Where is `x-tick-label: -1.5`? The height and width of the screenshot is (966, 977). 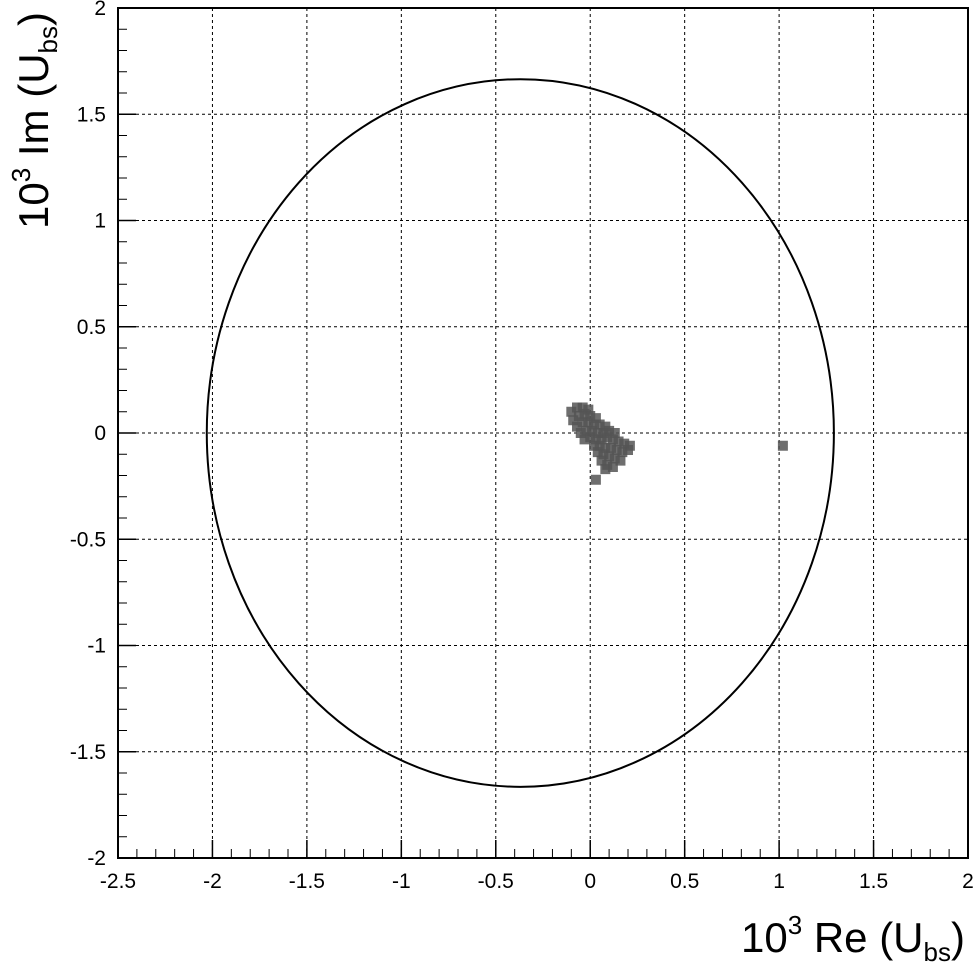 x-tick-label: -1.5 is located at coordinates (307, 881).